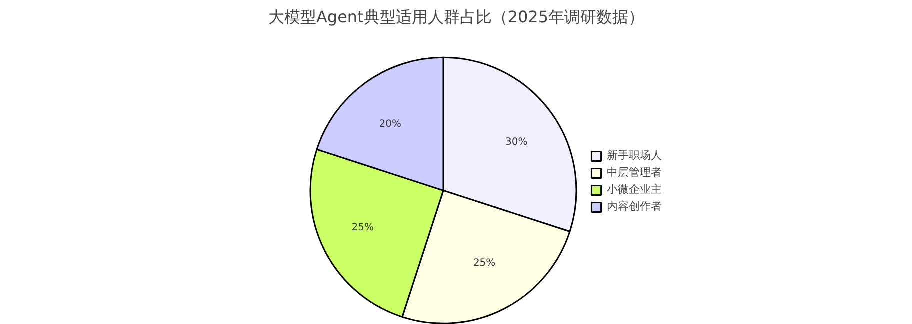  Describe the element at coordinates (634, 206) in the screenshot. I see `legend-label: 内容创作者` at that location.